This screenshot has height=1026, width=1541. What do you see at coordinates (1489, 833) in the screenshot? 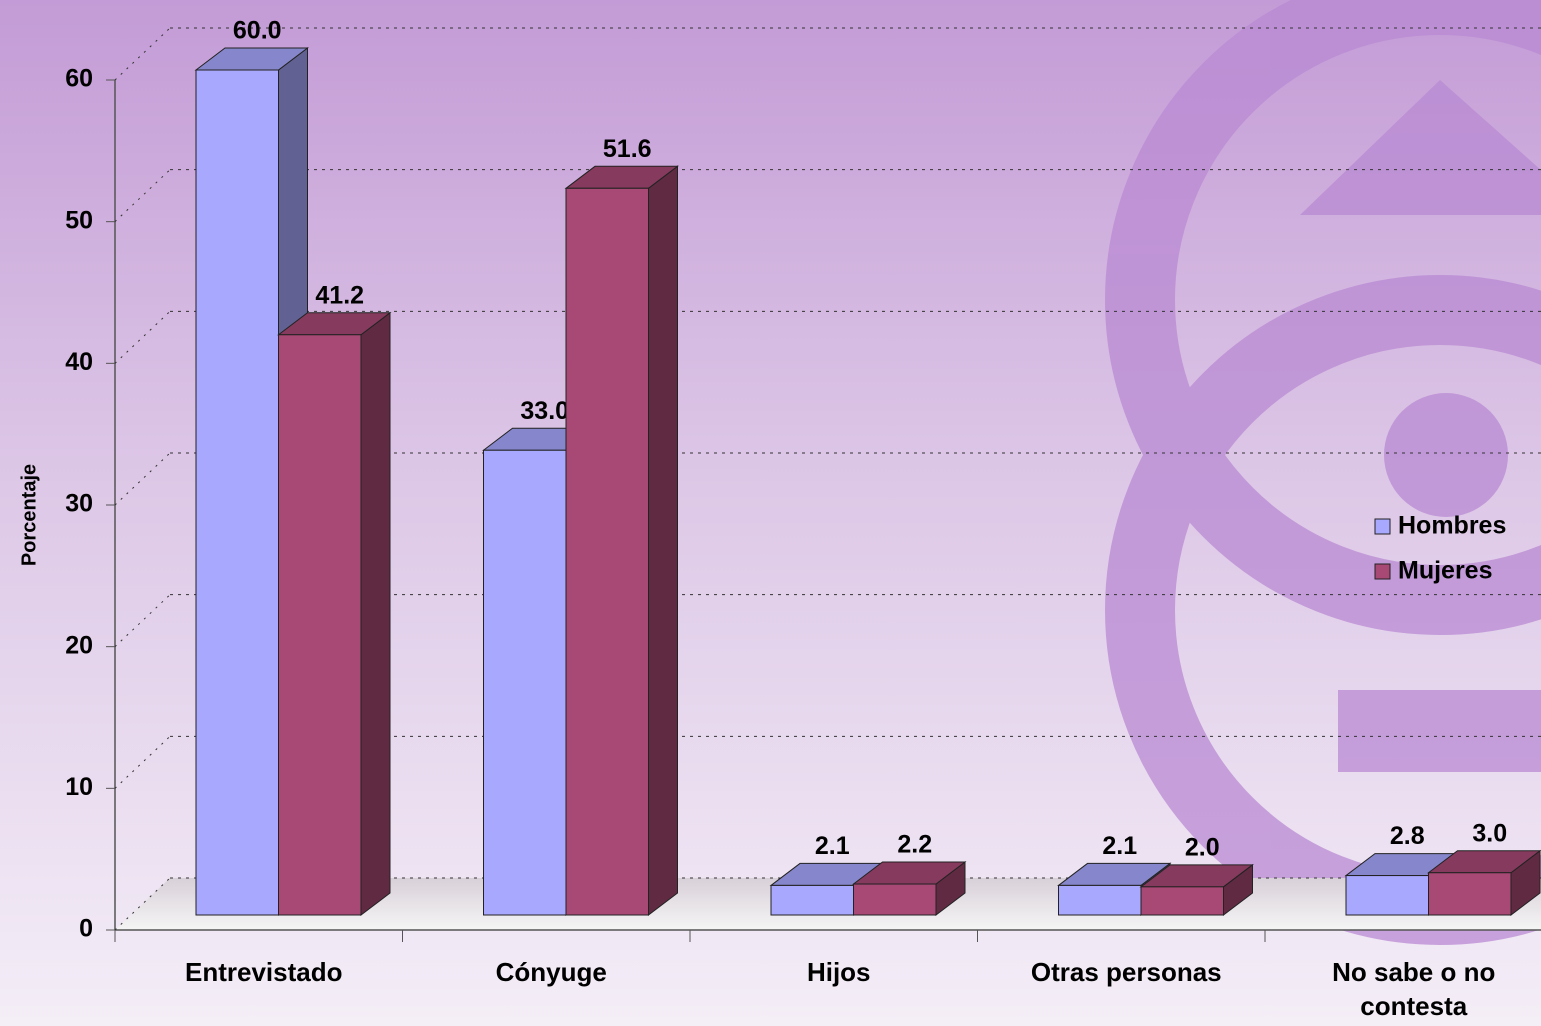
I see `data-label: 3.0` at bounding box center [1489, 833].